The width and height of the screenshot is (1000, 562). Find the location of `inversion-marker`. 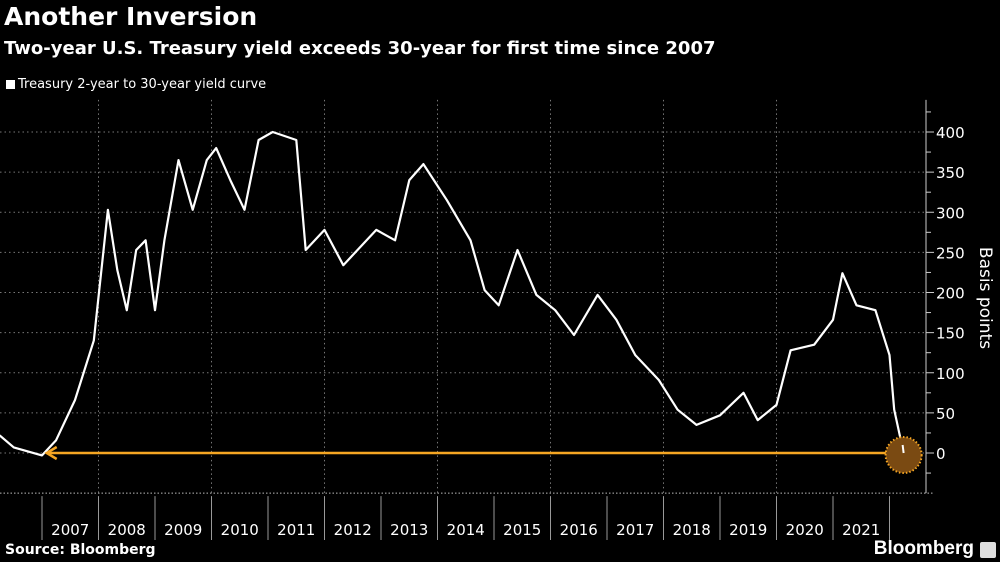

inversion-marker is located at coordinates (903, 455).